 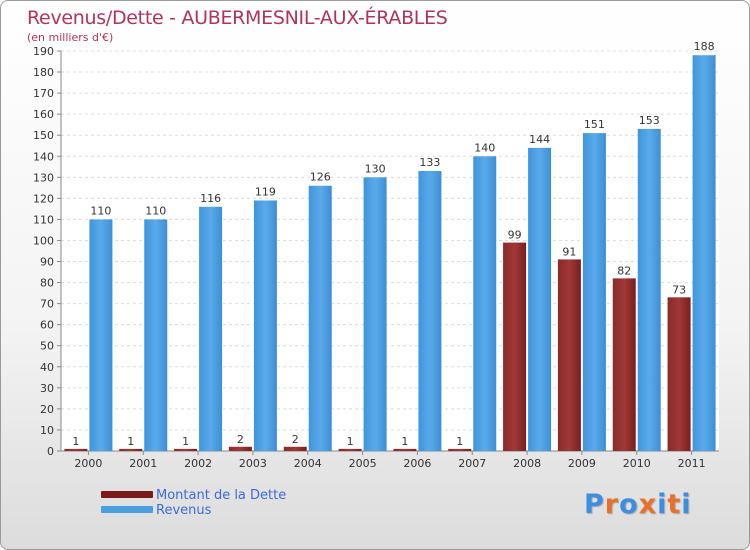 I want to click on y-tick-label: 120, so click(x=43, y=198).